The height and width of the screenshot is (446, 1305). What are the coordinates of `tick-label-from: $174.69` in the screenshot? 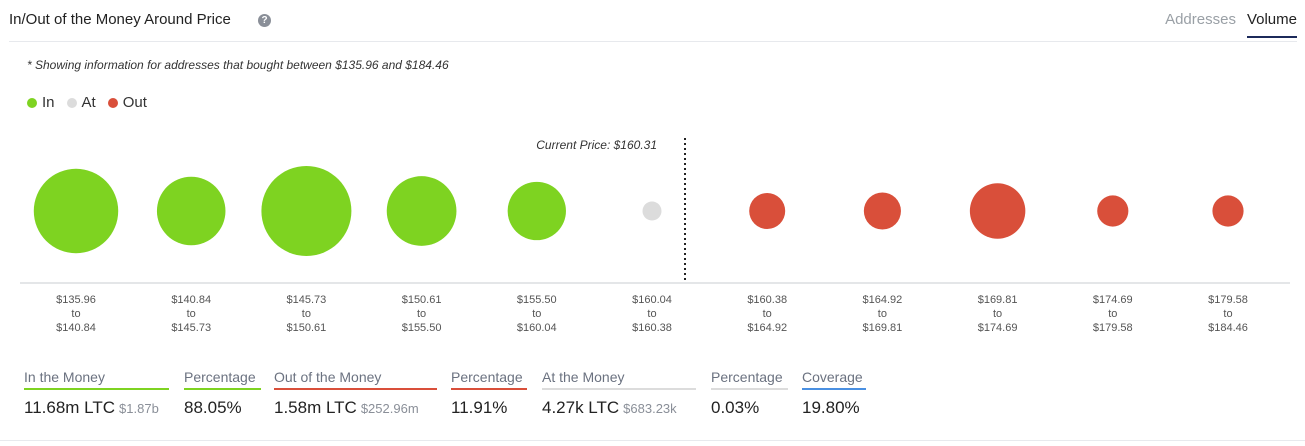 It's located at (1113, 300).